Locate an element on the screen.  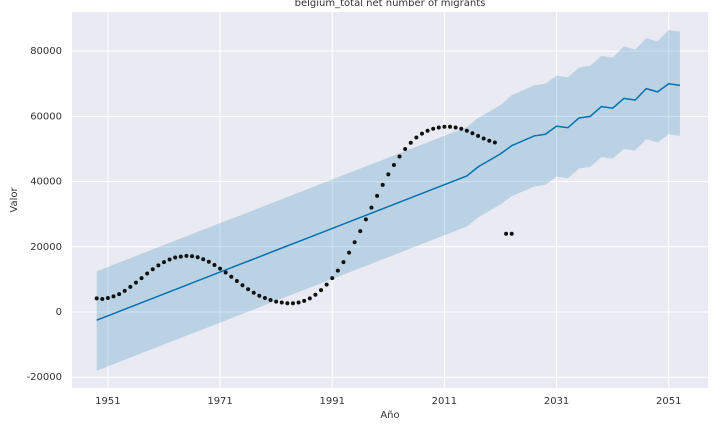
y-axis-label: Valor is located at coordinates (14, 200).